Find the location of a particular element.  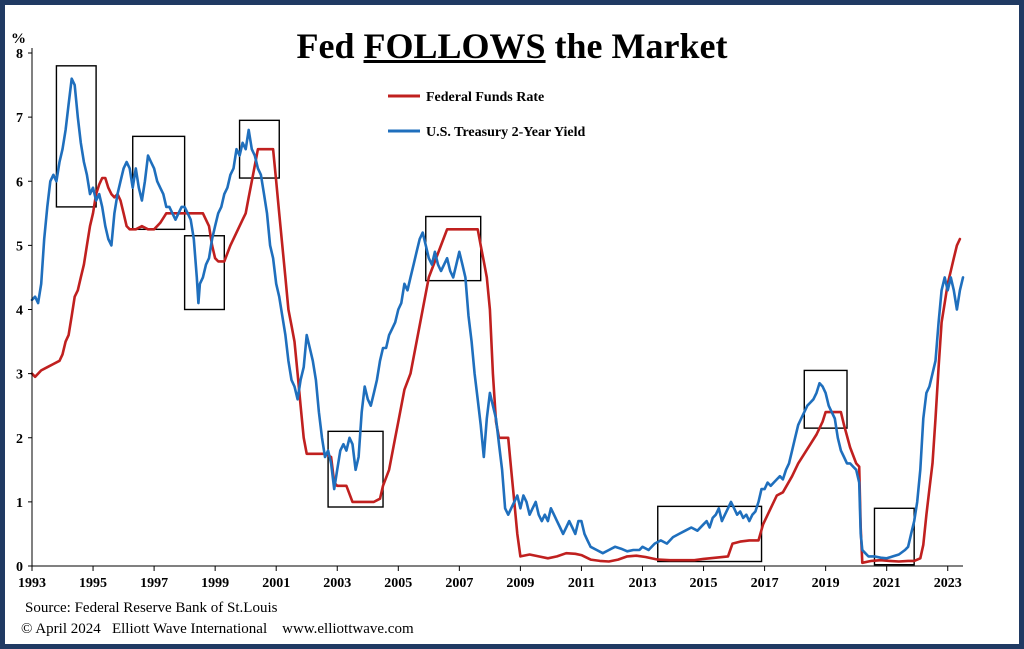

x-tick-label: 2005 is located at coordinates (398, 583).